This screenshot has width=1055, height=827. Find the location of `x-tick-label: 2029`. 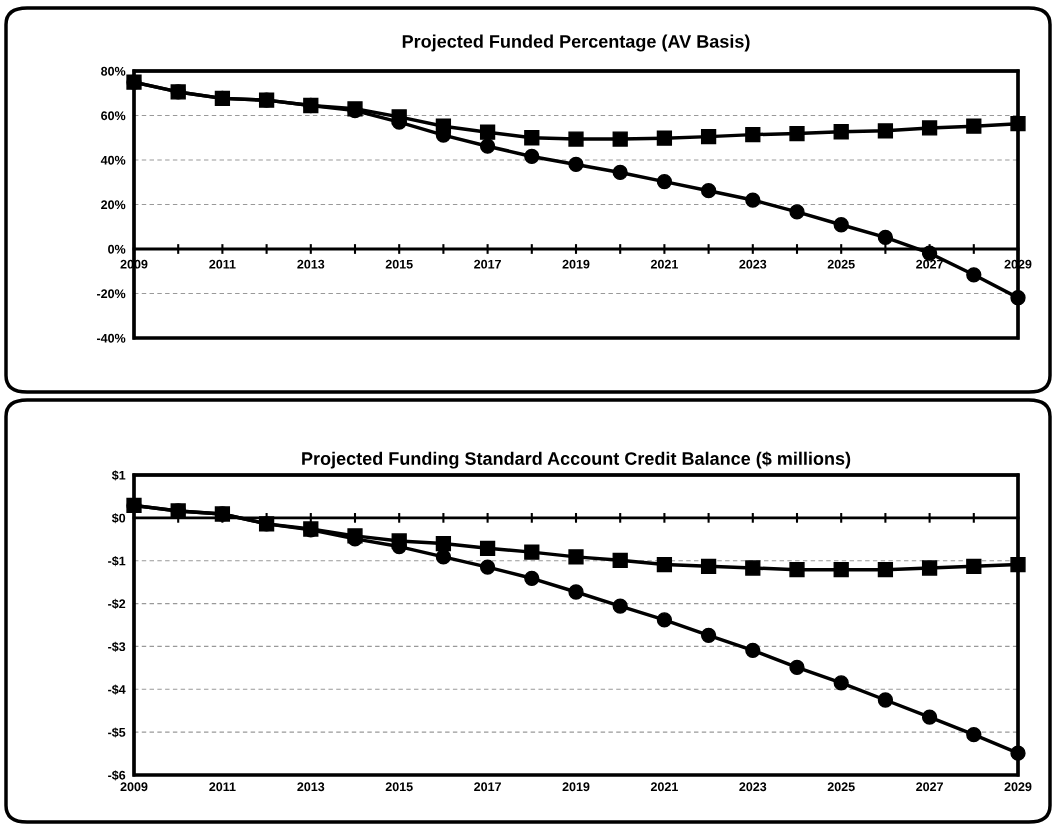

x-tick-label: 2029 is located at coordinates (1018, 787).